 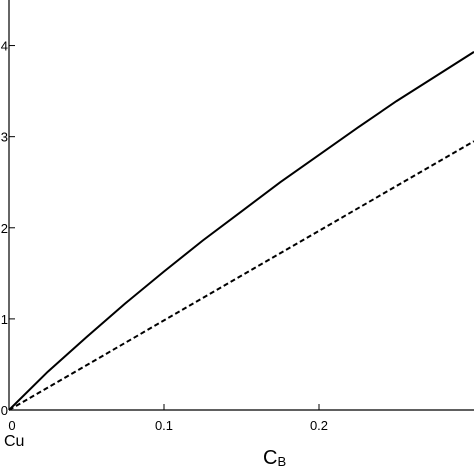 What do you see at coordinates (319, 425) in the screenshot?
I see `x-tick-label: 0.2` at bounding box center [319, 425].